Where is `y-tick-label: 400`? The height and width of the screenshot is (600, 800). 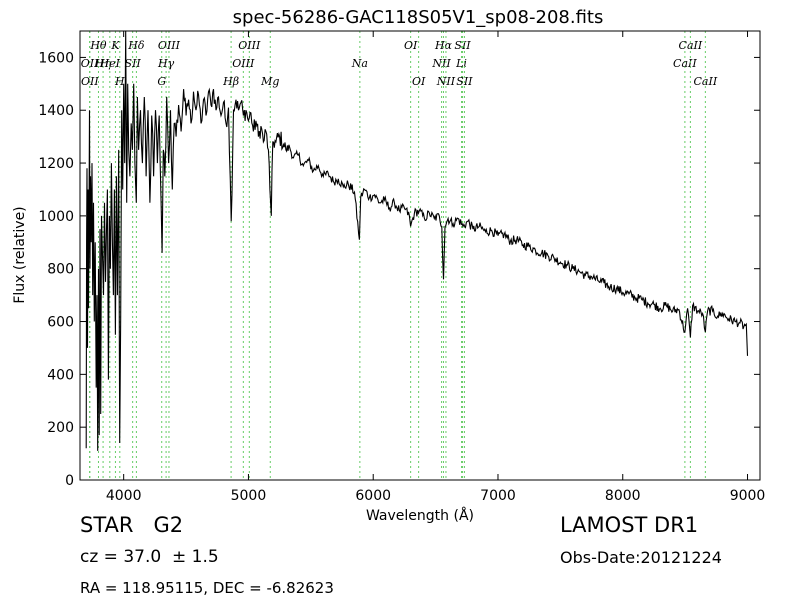
y-tick-label: 400 is located at coordinates (60, 375).